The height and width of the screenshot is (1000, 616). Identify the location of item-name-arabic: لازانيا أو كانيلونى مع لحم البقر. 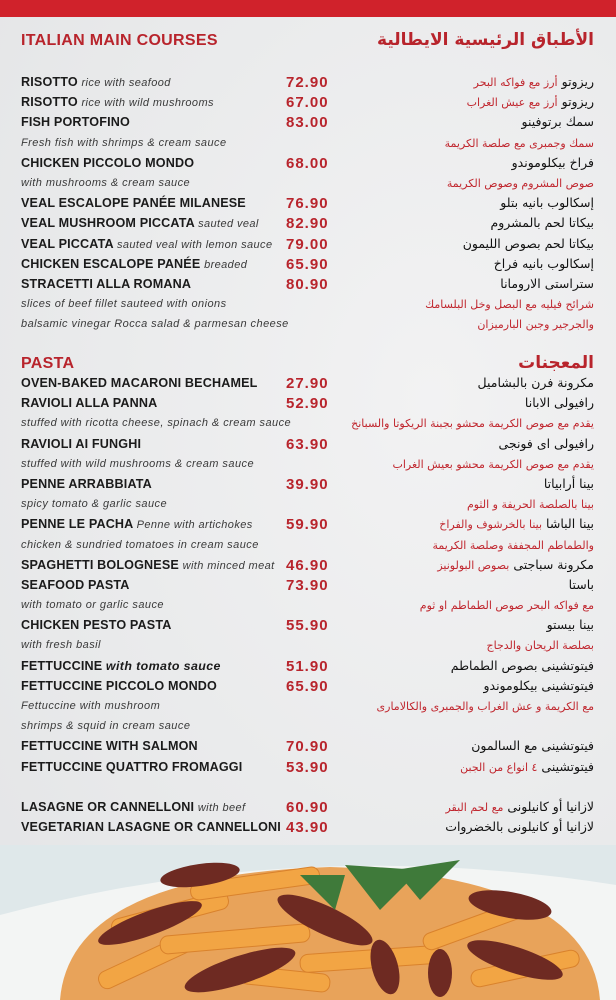
(519, 806).